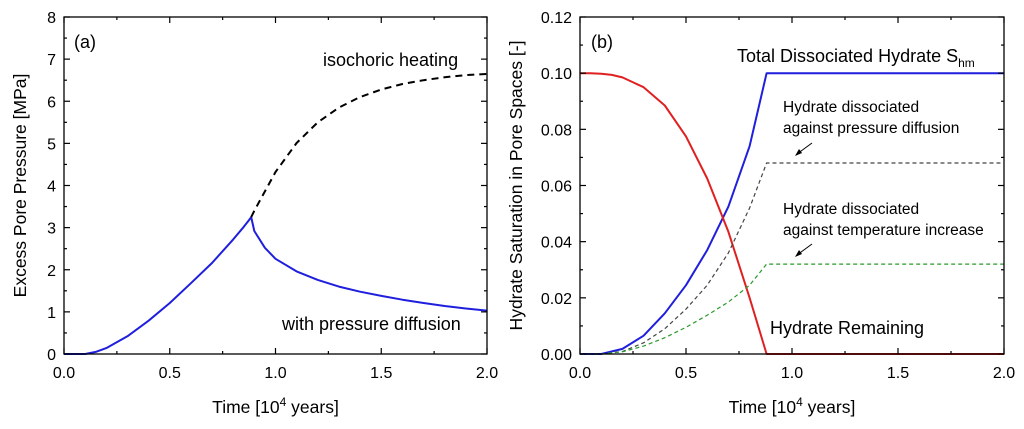 This screenshot has height=429, width=1024. I want to click on y-axis-label-b: Hydrate Saturation in Pore Spaces [-], so click(516, 186).